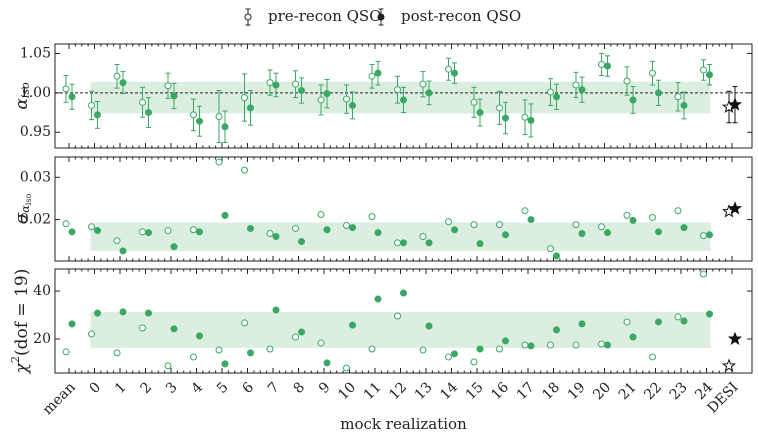 Image resolution: width=758 pixels, height=437 pixels. Describe the element at coordinates (25, 90) in the screenshot. I see `y-label-subscript: iso` at that location.